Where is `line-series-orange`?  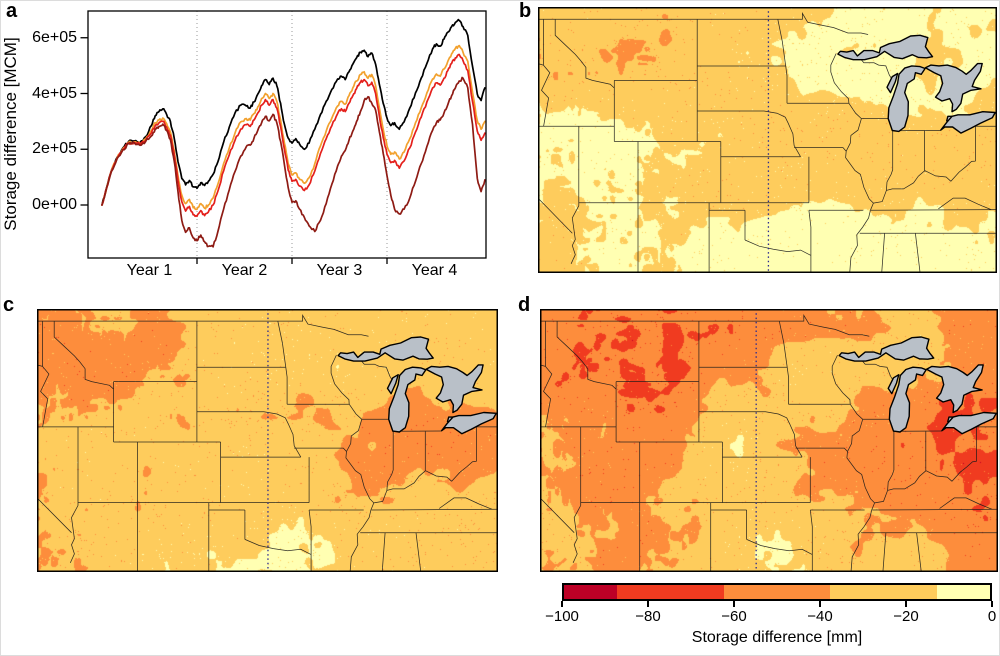
line-series-orange is located at coordinates (293, 127).